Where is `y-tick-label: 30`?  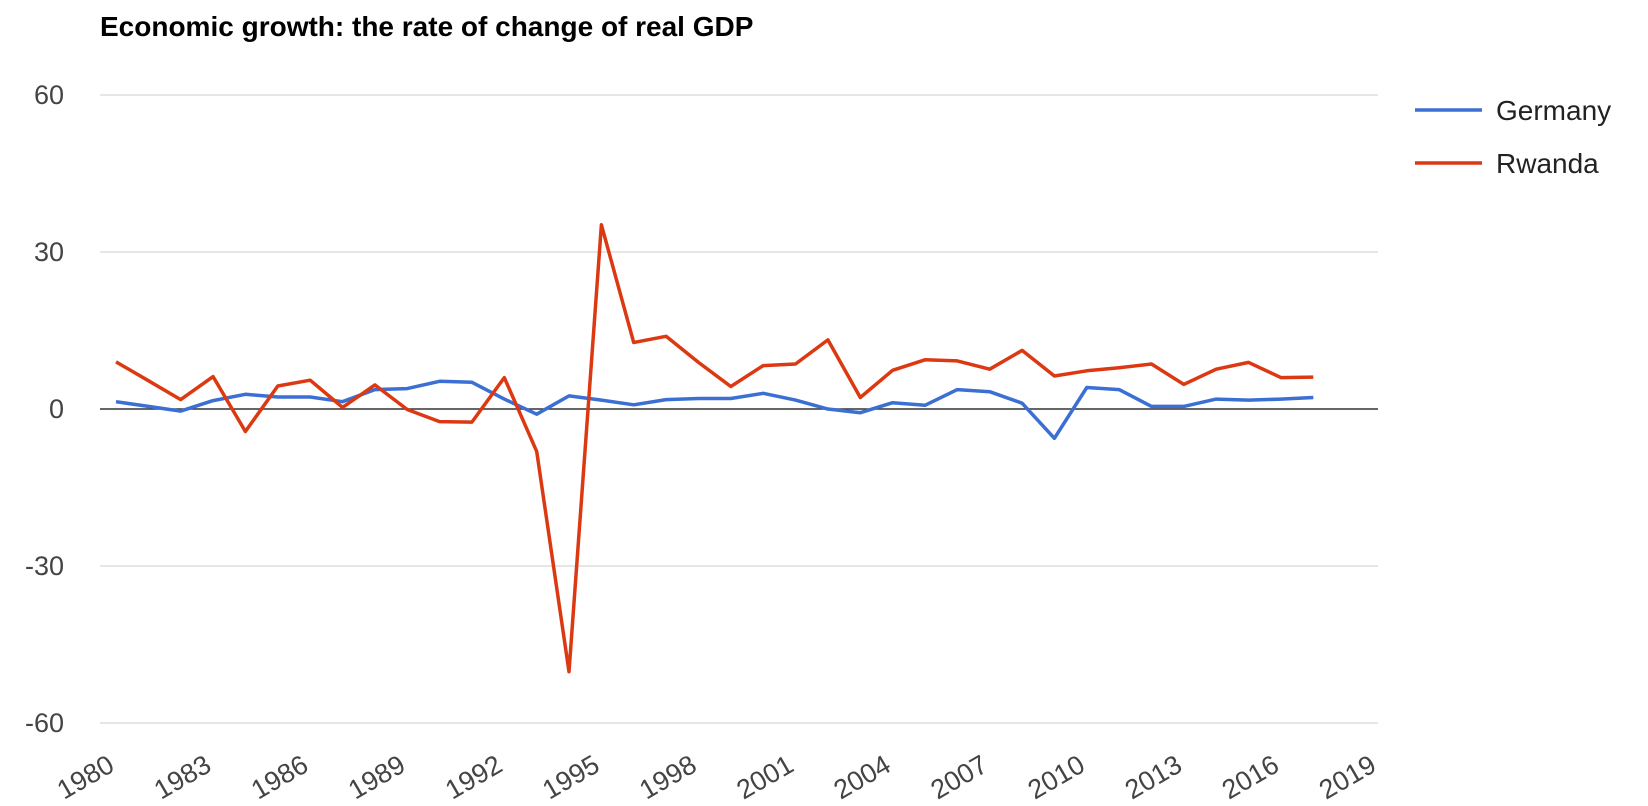 y-tick-label: 30 is located at coordinates (49, 252).